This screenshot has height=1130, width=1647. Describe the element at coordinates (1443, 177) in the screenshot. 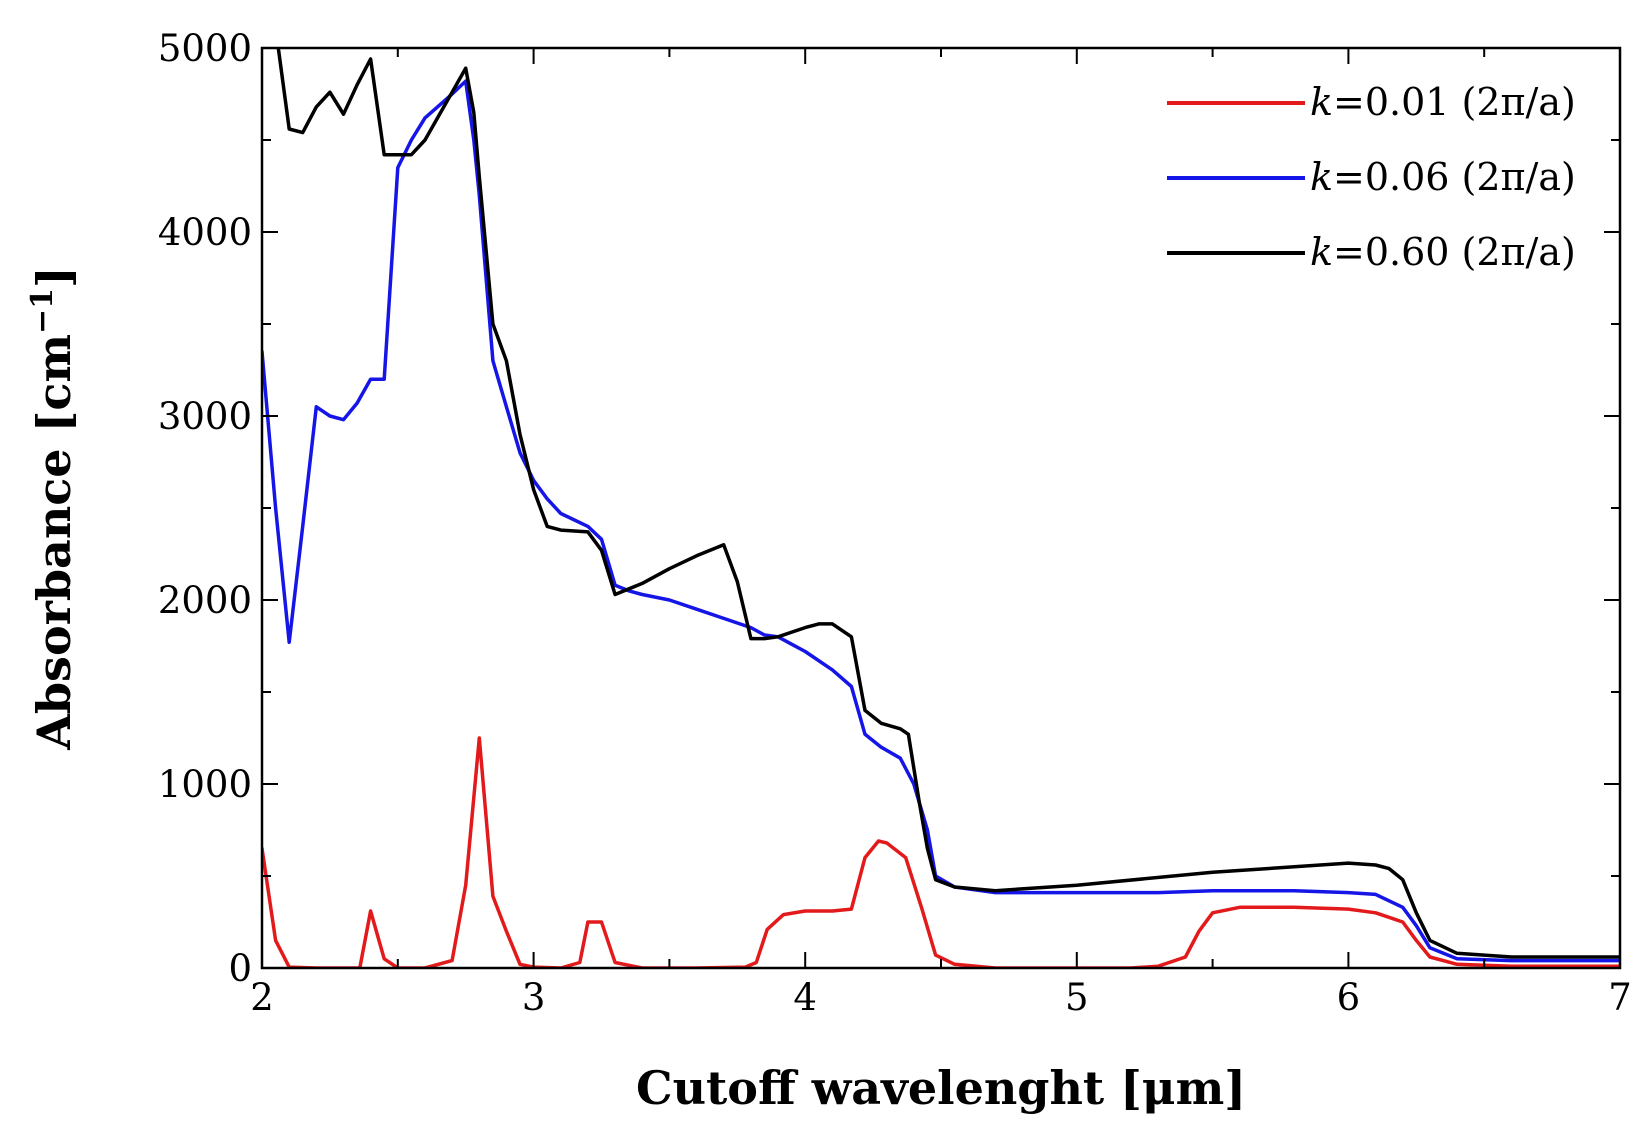

I see `legend-label-2: k=0.06 (2π/a)` at that location.